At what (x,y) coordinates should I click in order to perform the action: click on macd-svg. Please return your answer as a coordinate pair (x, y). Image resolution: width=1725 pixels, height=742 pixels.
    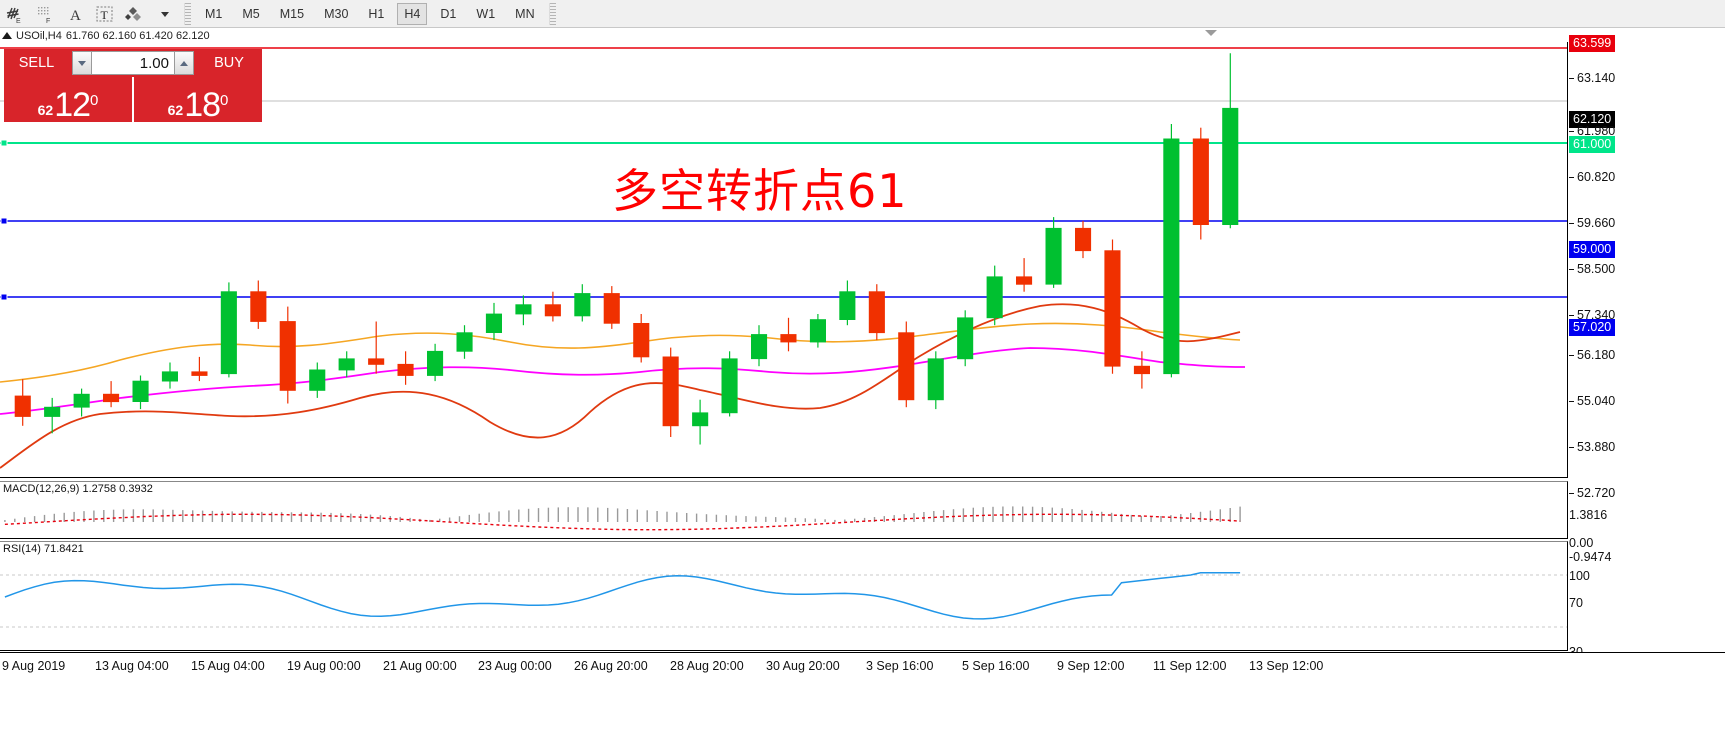
    Looking at the image, I should click on (622, 518).